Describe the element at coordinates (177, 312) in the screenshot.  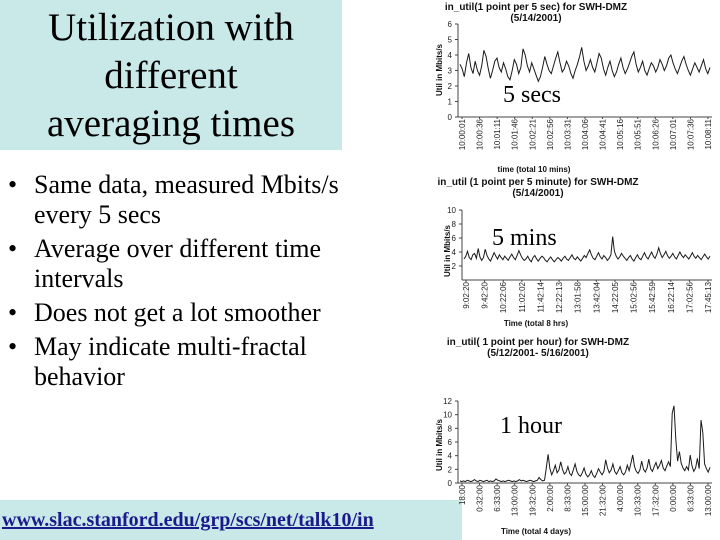
I see `bullet-text: Does not get a lot smoother` at that location.